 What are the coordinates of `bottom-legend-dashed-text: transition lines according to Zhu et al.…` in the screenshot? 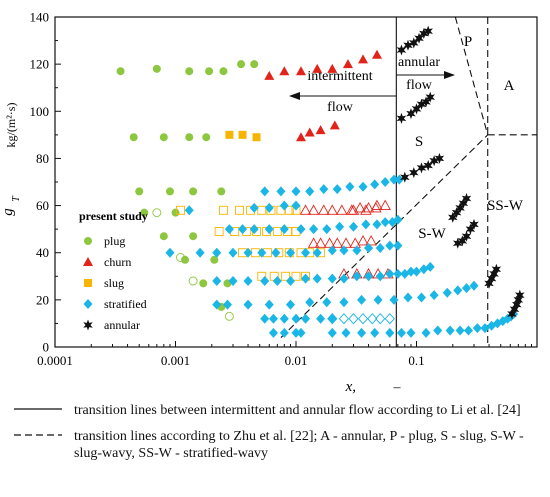 It's located at (299, 445).